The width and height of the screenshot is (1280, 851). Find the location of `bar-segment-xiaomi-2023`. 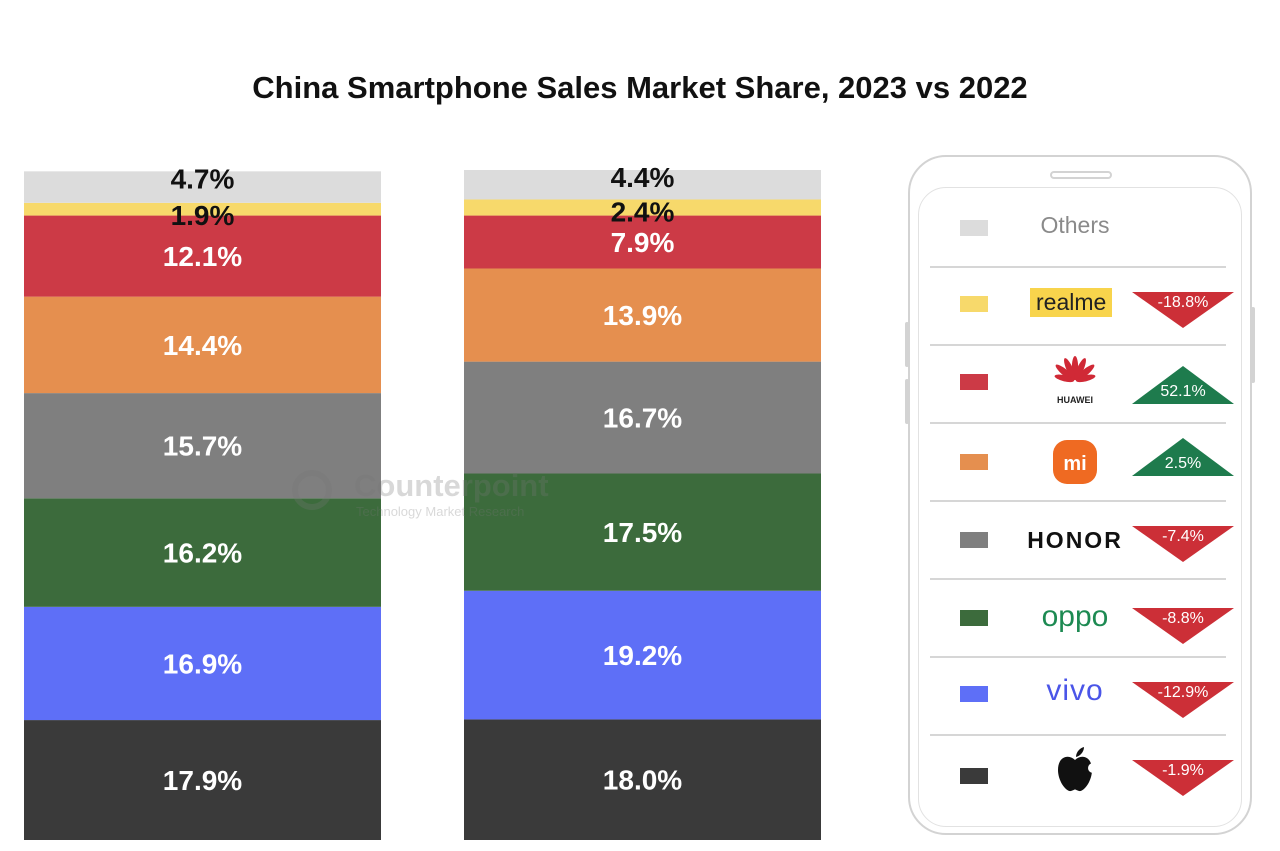

bar-segment-xiaomi-2023 is located at coordinates (642, 315).